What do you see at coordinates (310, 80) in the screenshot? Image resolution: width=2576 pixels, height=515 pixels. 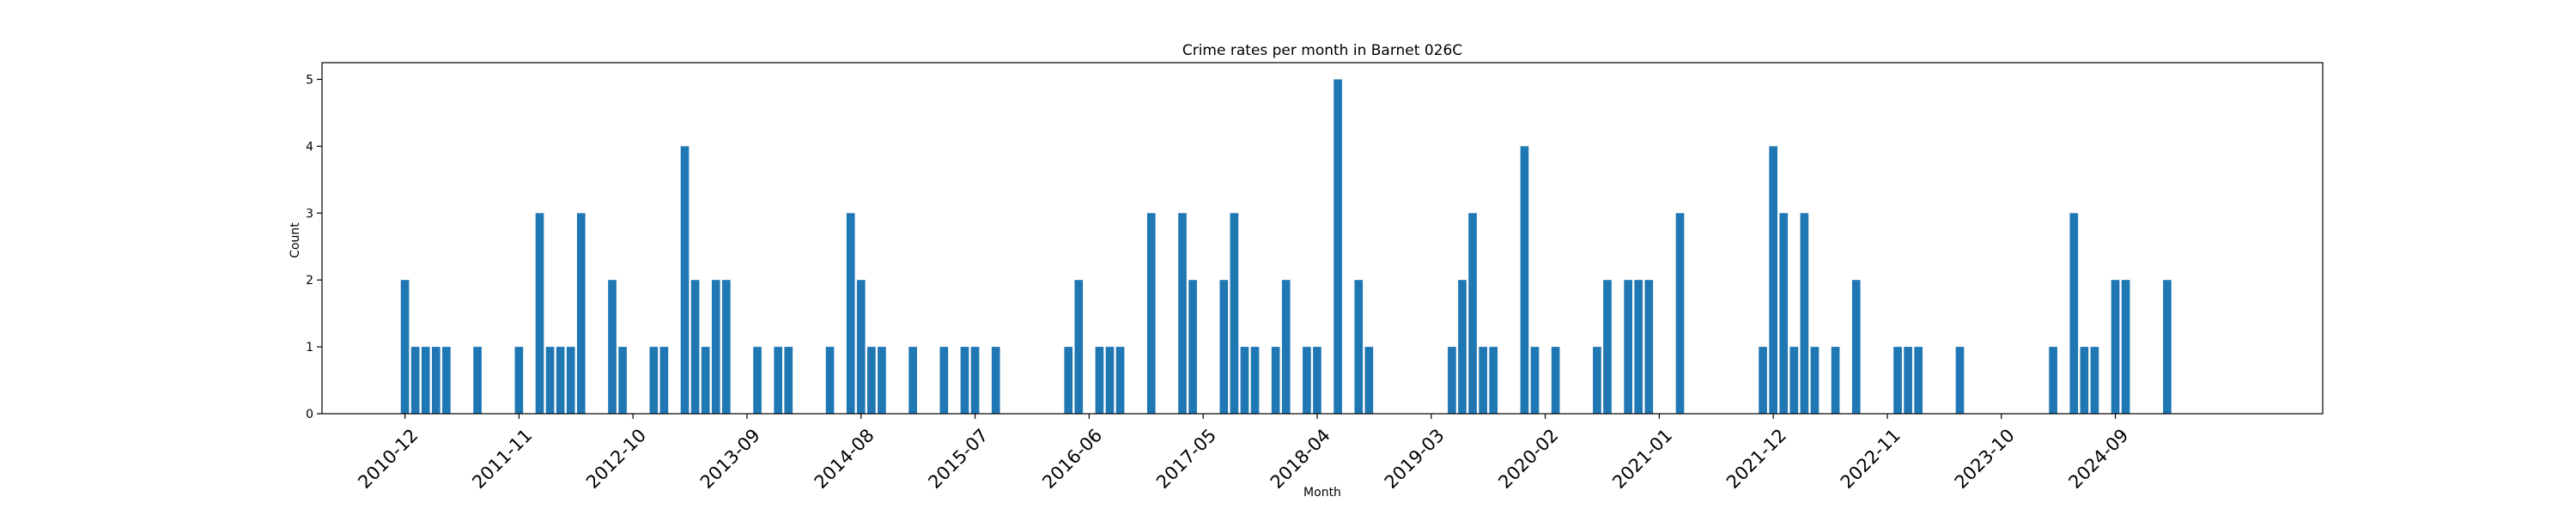 I see `y-tick-label: 5` at bounding box center [310, 80].